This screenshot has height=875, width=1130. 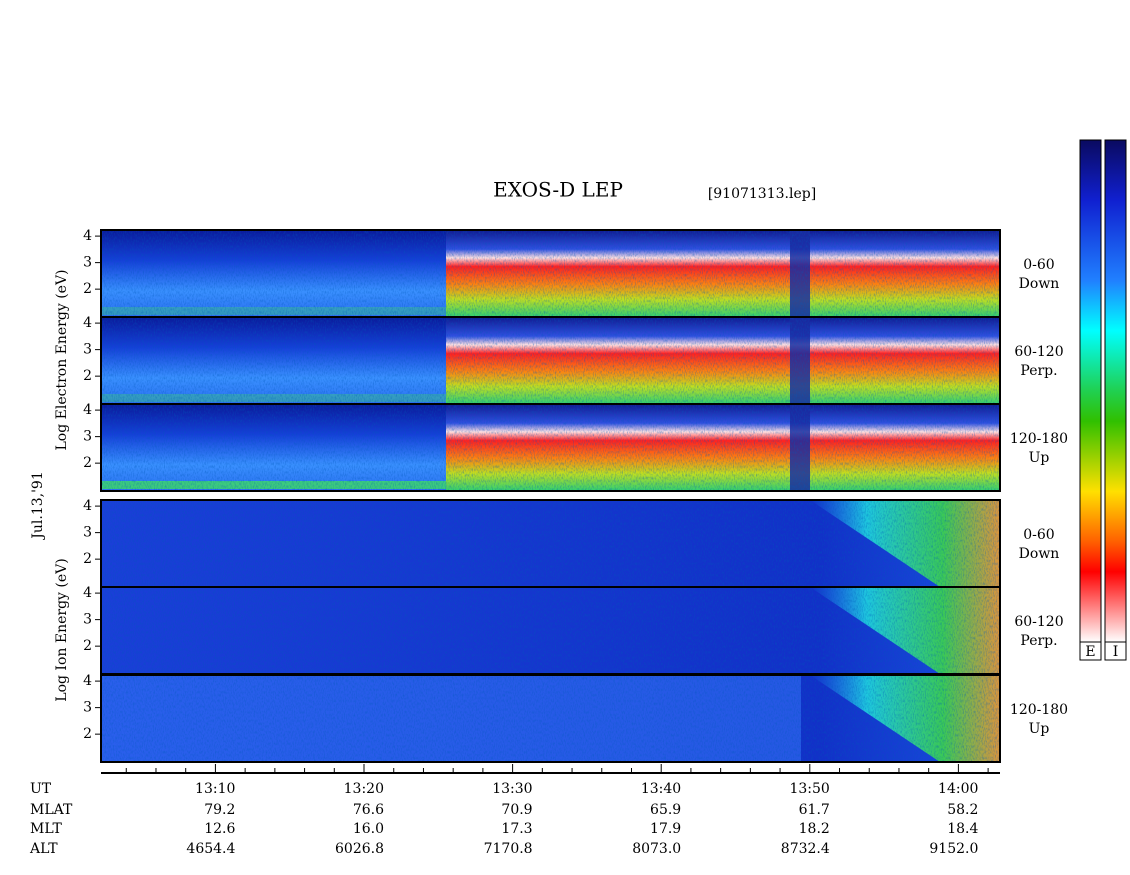 What do you see at coordinates (516, 810) in the screenshot?
I see `table-cell: 70.9` at bounding box center [516, 810].